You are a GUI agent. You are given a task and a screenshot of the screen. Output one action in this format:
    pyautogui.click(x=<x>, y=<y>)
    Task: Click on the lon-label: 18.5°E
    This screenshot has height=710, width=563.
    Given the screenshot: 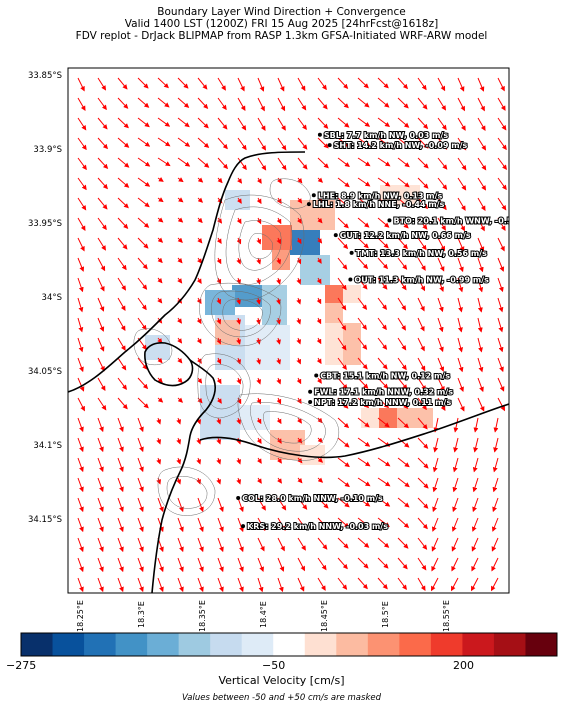 What is the action you would take?
    pyautogui.click(x=385, y=614)
    